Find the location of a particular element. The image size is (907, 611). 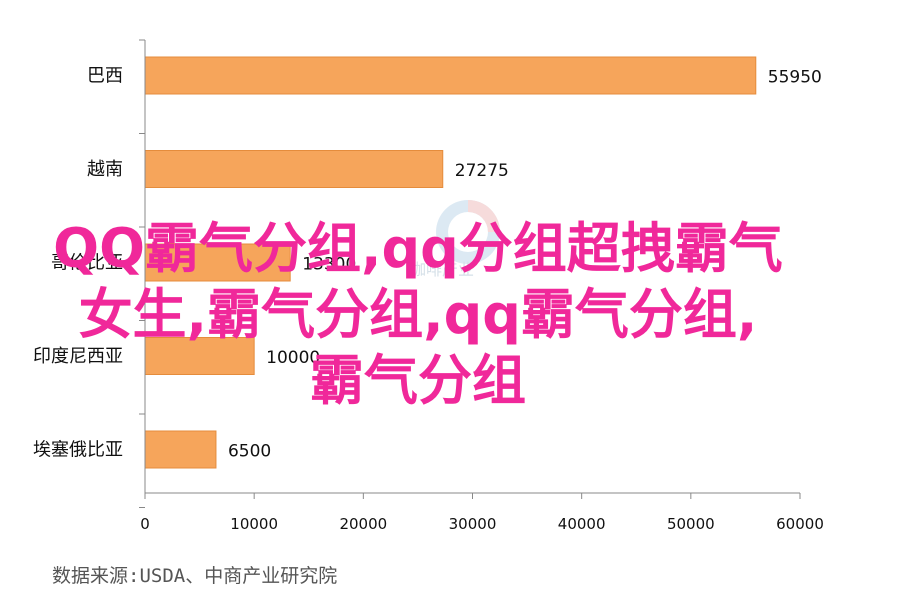

category-label-4: 埃塞俄比亚 is located at coordinates (78, 450).